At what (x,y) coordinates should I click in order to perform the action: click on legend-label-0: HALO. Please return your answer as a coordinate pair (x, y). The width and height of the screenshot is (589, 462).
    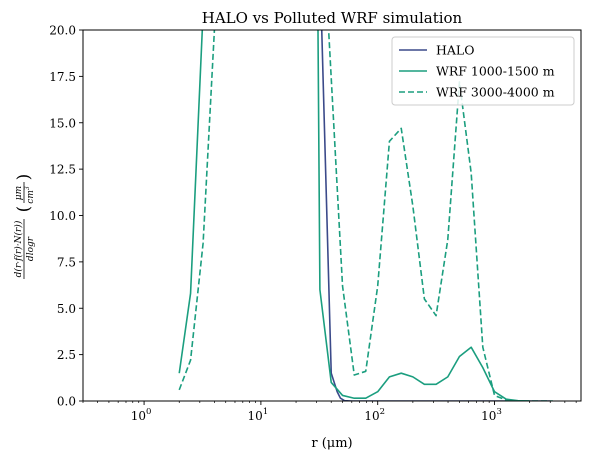
    Looking at the image, I should click on (455, 50).